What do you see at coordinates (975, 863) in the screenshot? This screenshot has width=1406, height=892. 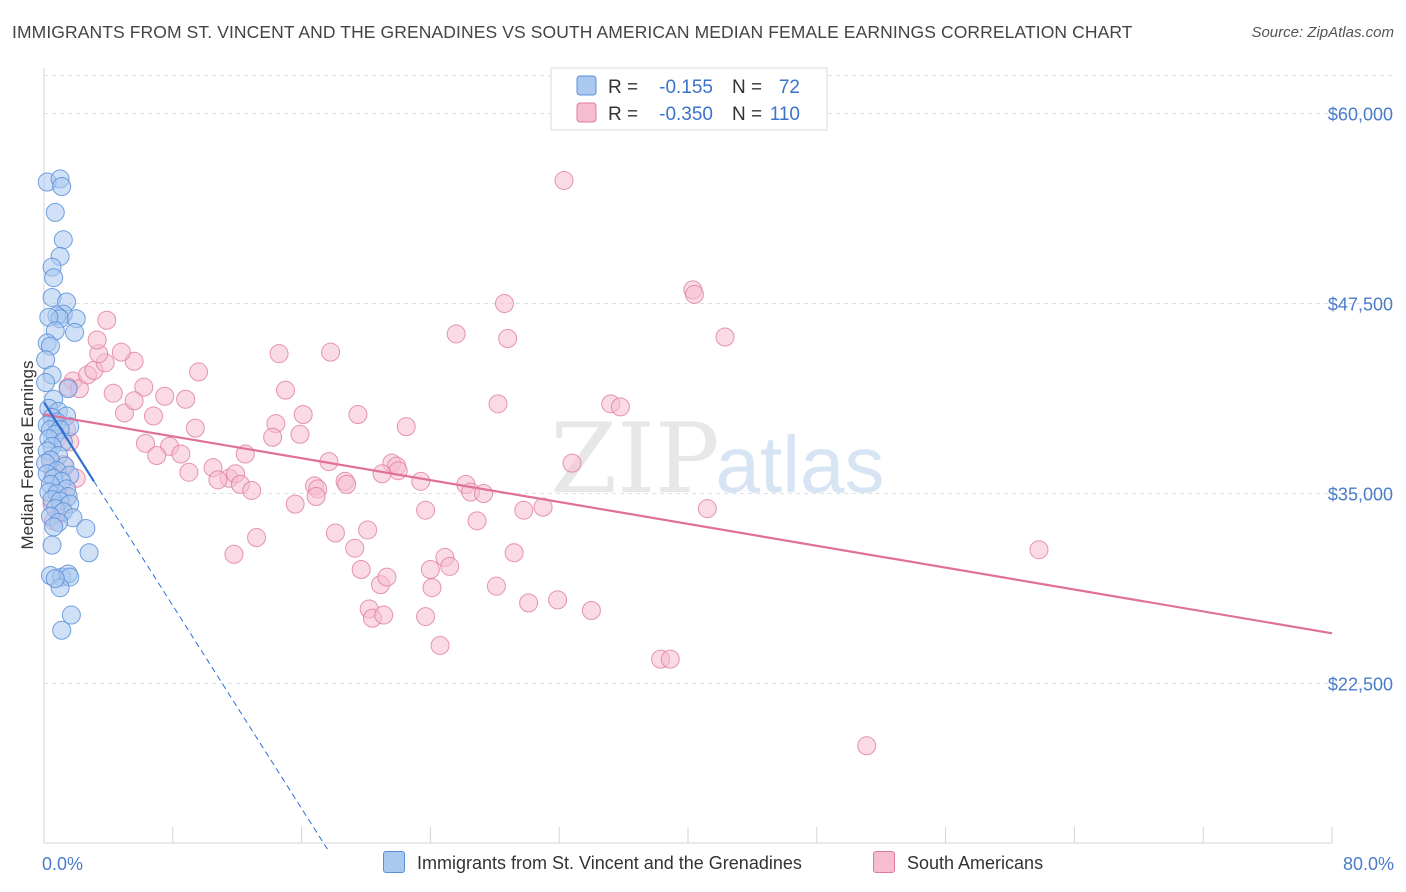 I see `legend-label-south-americans: South Americans` at bounding box center [975, 863].